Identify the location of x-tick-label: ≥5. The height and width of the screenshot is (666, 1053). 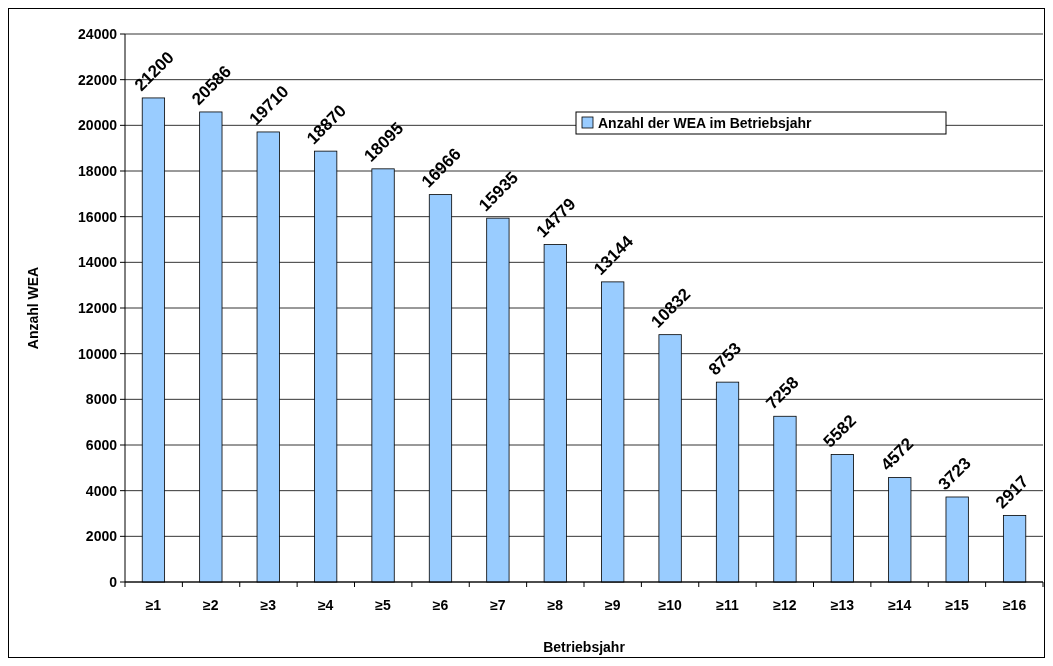
(383, 605).